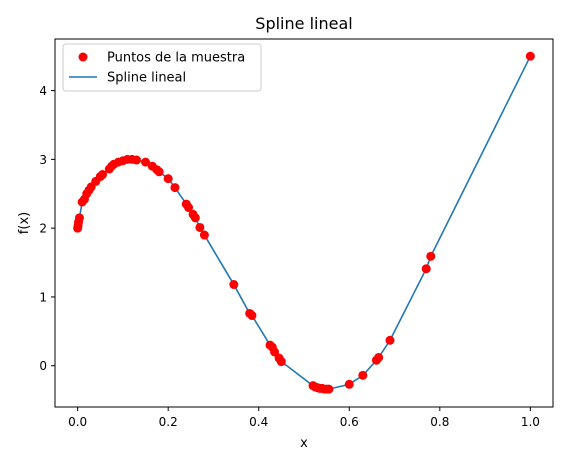  What do you see at coordinates (77, 422) in the screenshot?
I see `x-tick-label: 0.0` at bounding box center [77, 422].